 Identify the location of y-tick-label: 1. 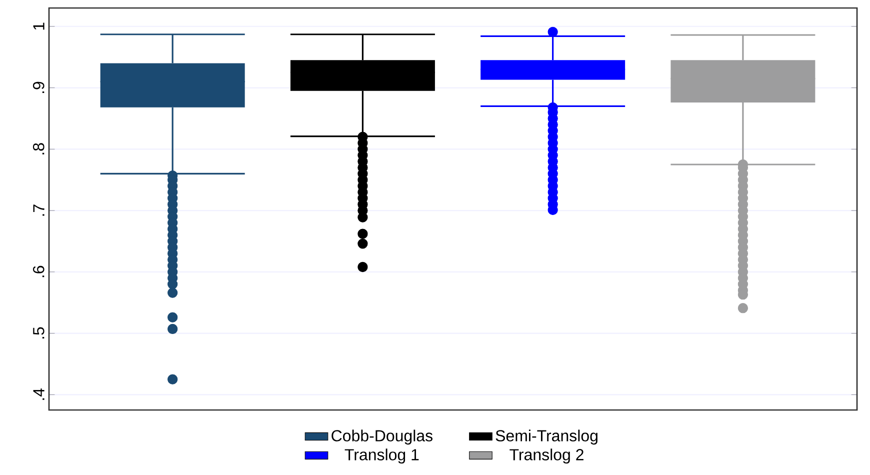
(38, 26).